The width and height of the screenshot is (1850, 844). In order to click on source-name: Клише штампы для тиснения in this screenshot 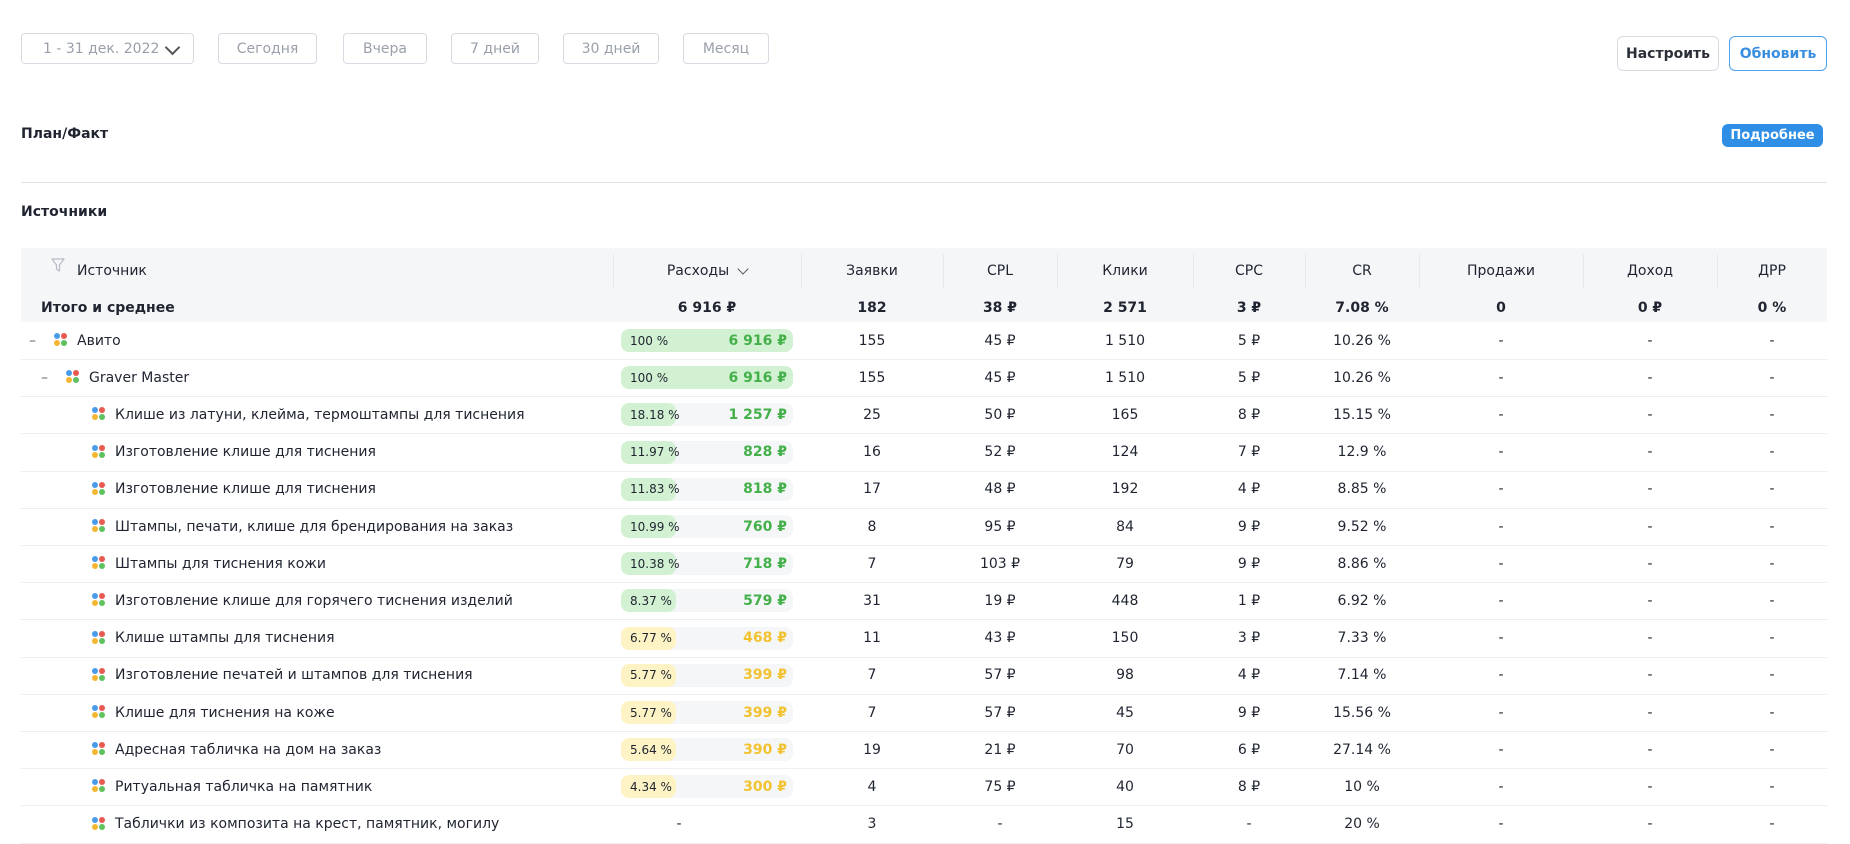, I will do `click(225, 638)`.